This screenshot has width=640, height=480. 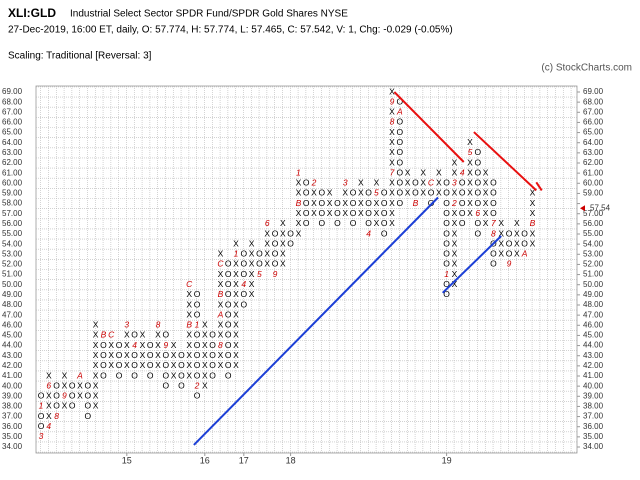 I want to click on y-tick-label-right: 69.00, so click(x=593, y=91).